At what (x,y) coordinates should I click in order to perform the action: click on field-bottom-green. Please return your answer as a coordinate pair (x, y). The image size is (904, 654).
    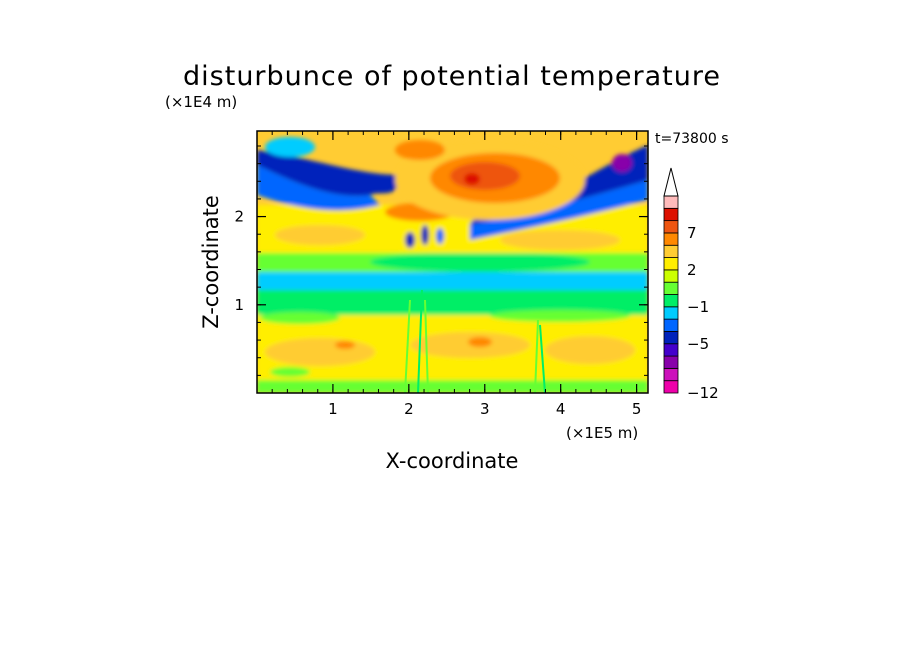
    Looking at the image, I should click on (452, 386).